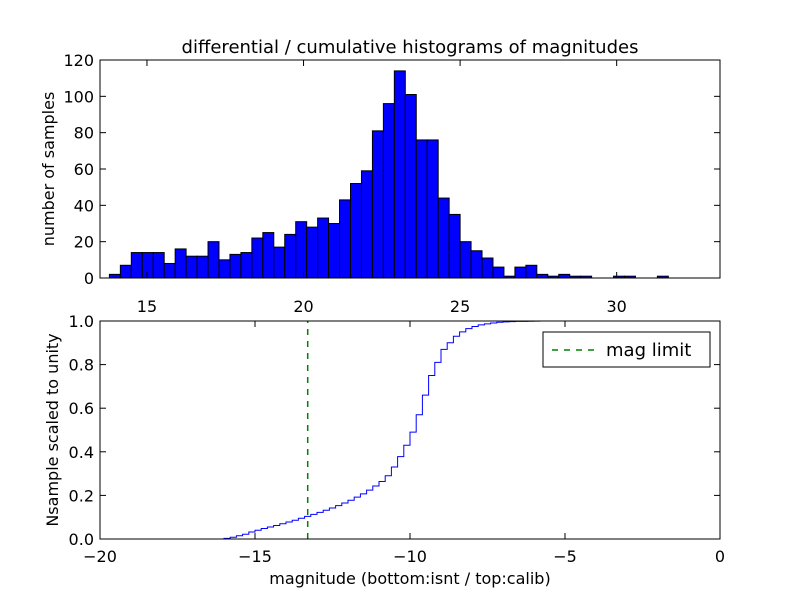 The image size is (800, 600). Describe the element at coordinates (720, 556) in the screenshot. I see `cumulative-x-tick-label: 0` at that location.